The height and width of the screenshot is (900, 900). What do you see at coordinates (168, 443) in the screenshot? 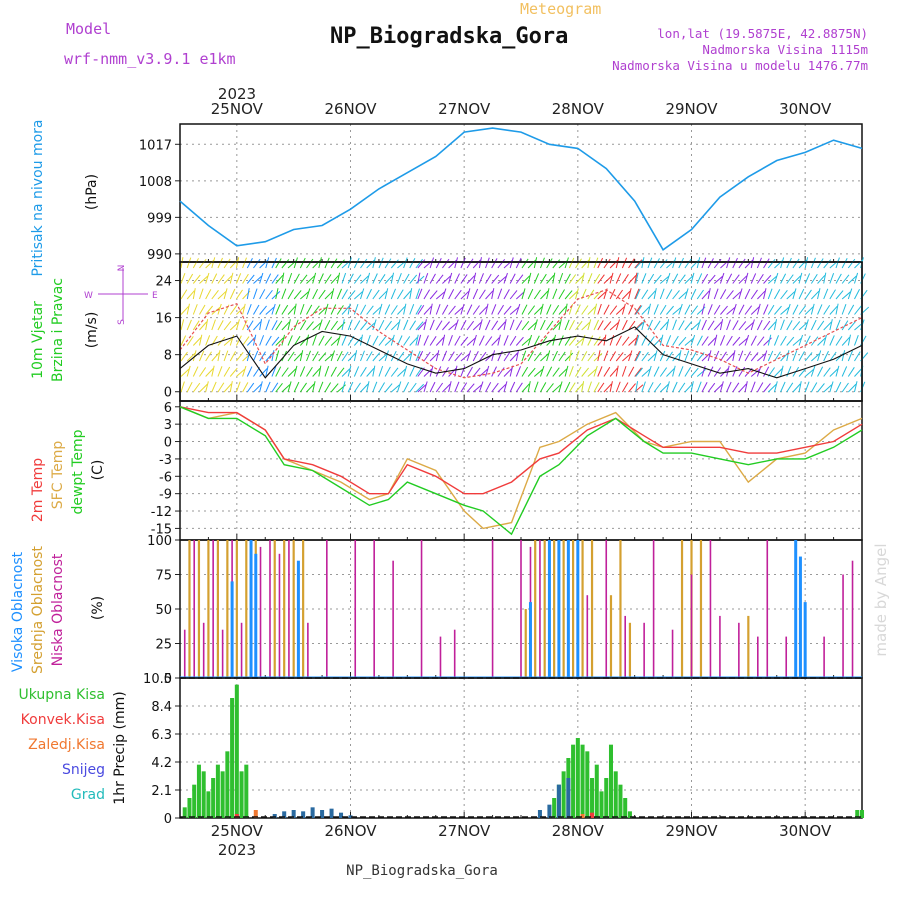
I see `y-tick-label: 0` at bounding box center [168, 443].